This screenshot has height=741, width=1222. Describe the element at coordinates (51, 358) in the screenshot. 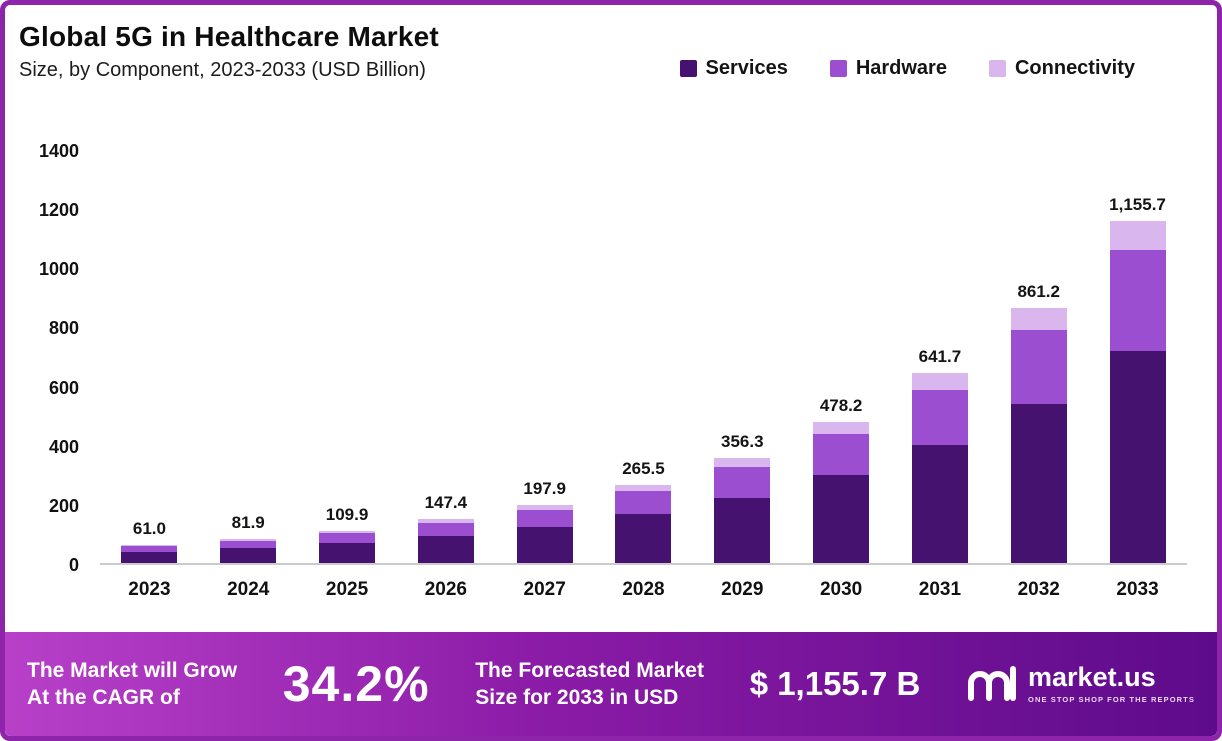

I see `y-axis: 0 200 400 600 800 1000 1200 1400` at that location.